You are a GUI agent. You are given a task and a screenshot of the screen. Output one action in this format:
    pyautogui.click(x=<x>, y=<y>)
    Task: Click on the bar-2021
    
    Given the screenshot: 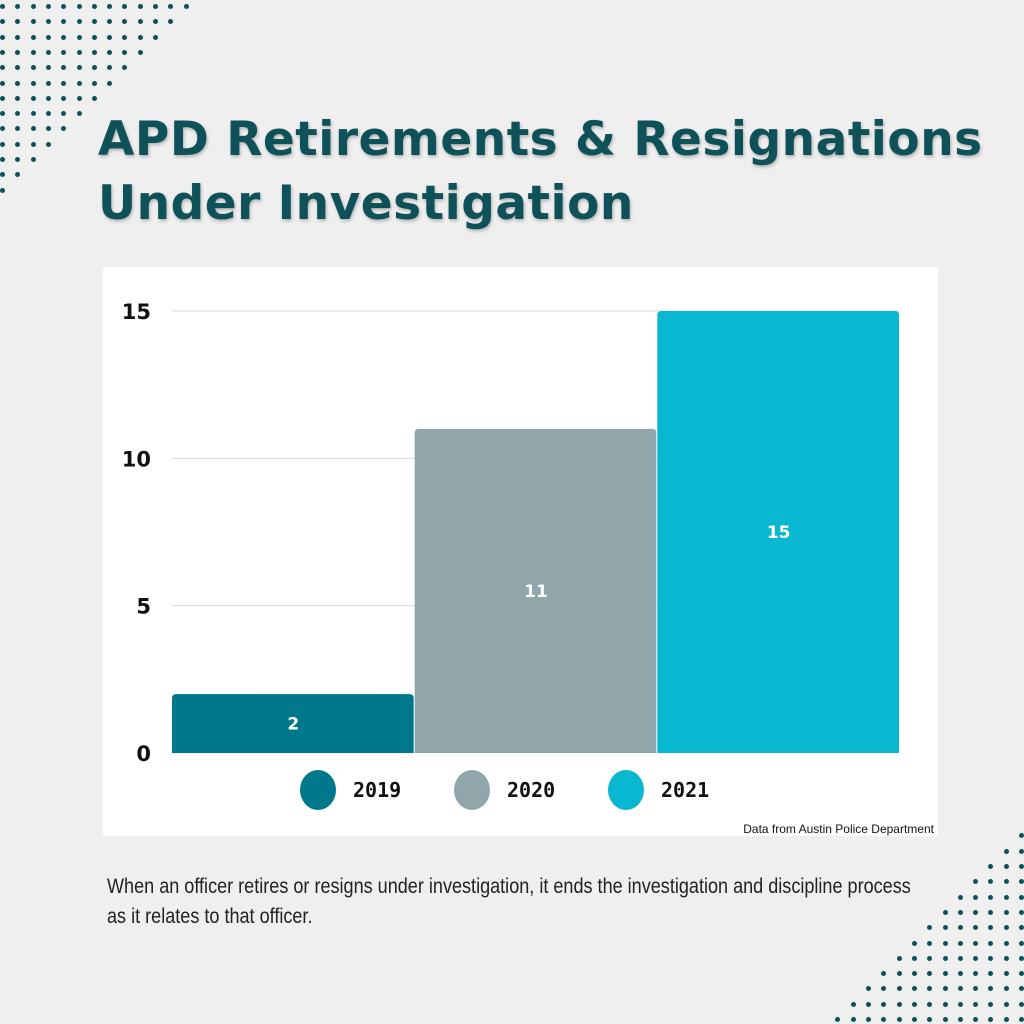 What is the action you would take?
    pyautogui.click(x=778, y=532)
    